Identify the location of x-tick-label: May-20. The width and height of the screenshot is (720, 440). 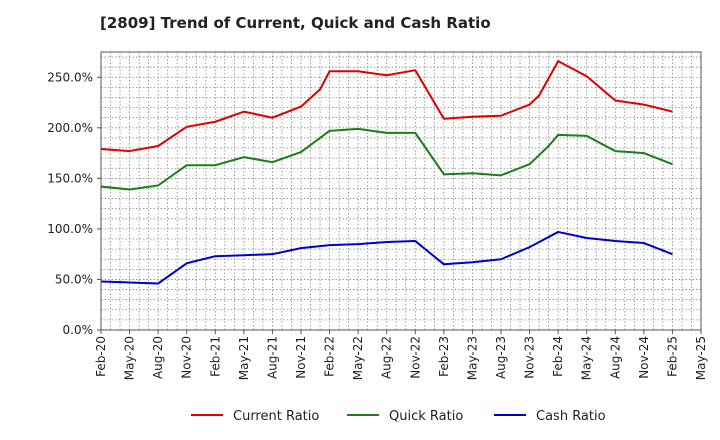
(130, 358).